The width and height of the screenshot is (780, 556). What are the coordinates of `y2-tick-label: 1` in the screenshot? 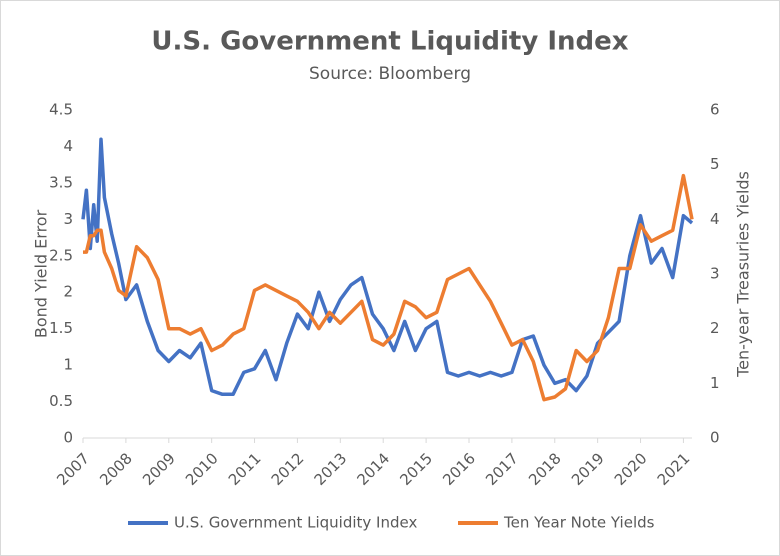 It's located at (715, 383).